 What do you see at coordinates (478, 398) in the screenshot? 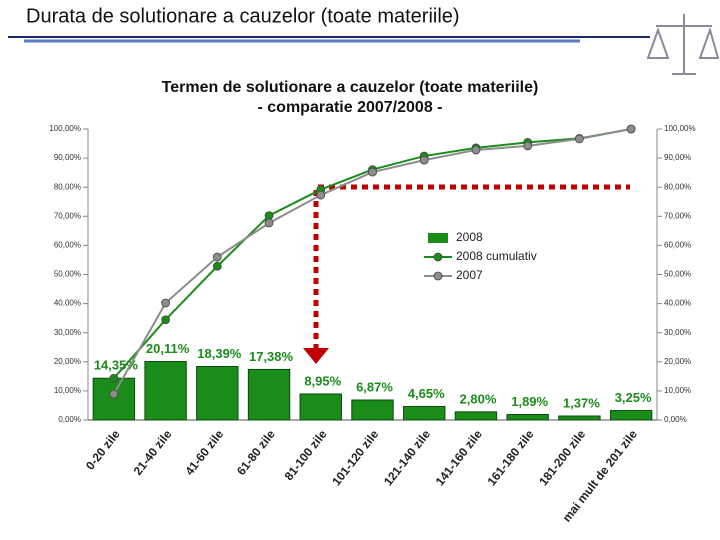
I see `value-label: 2,80%` at bounding box center [478, 398].